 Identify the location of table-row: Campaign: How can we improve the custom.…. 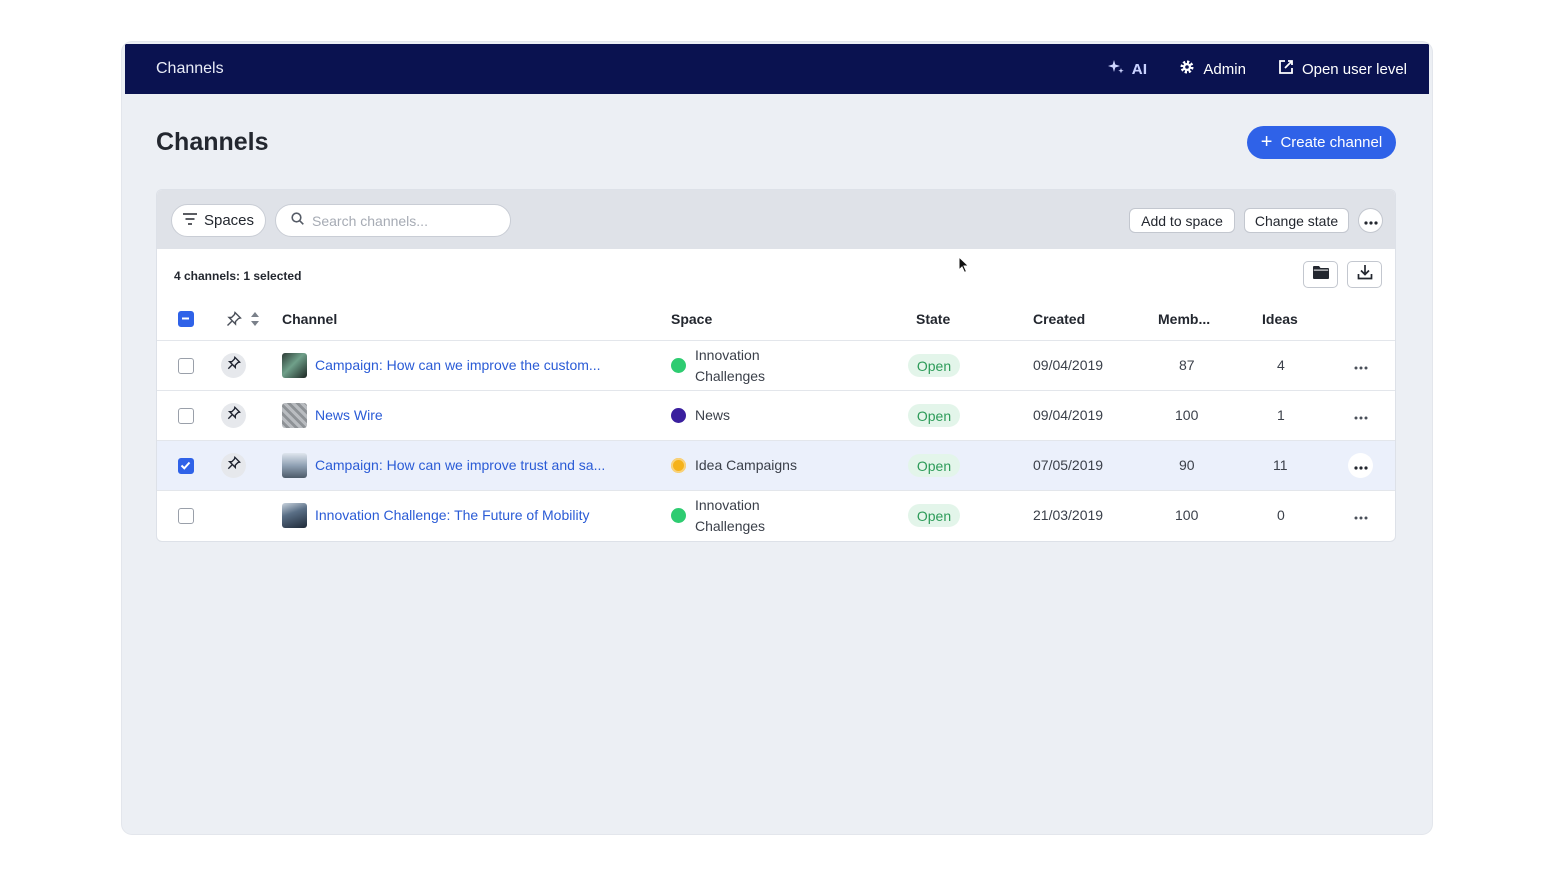
(776, 366).